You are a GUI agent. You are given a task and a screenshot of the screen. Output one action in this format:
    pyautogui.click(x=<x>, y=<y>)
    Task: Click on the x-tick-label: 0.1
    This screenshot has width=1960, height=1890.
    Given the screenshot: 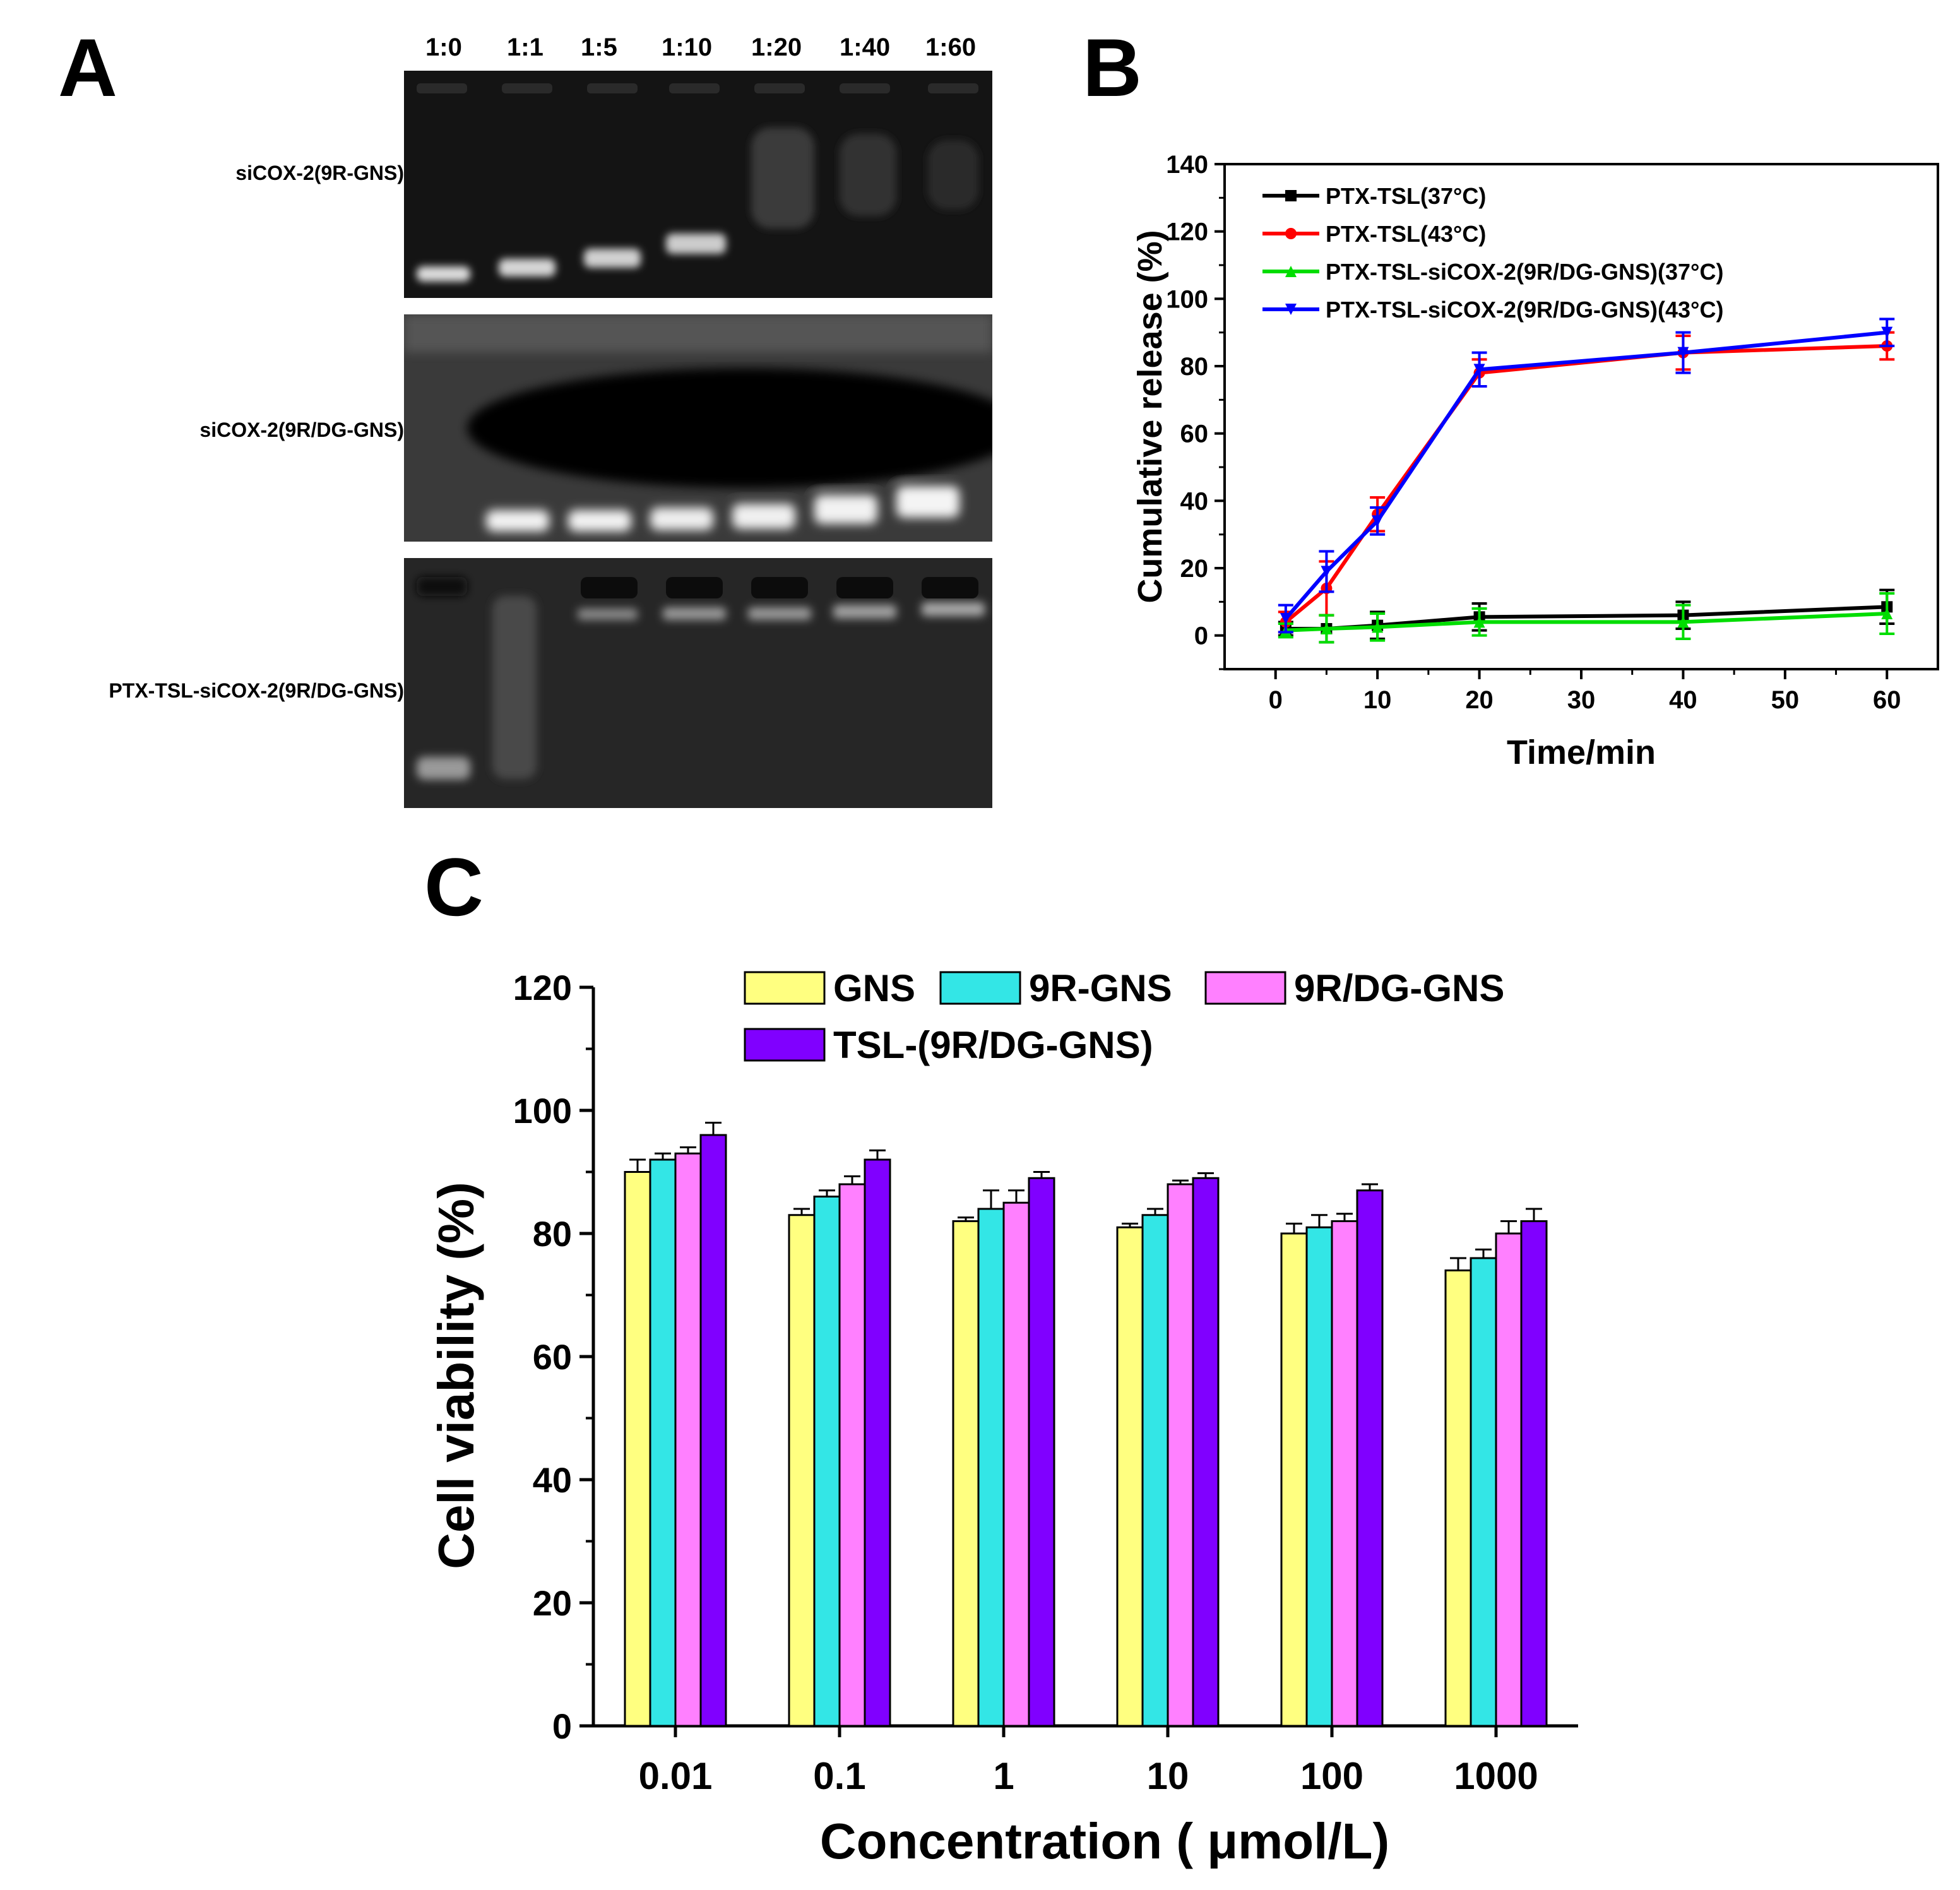 What is the action you would take?
    pyautogui.click(x=839, y=1776)
    